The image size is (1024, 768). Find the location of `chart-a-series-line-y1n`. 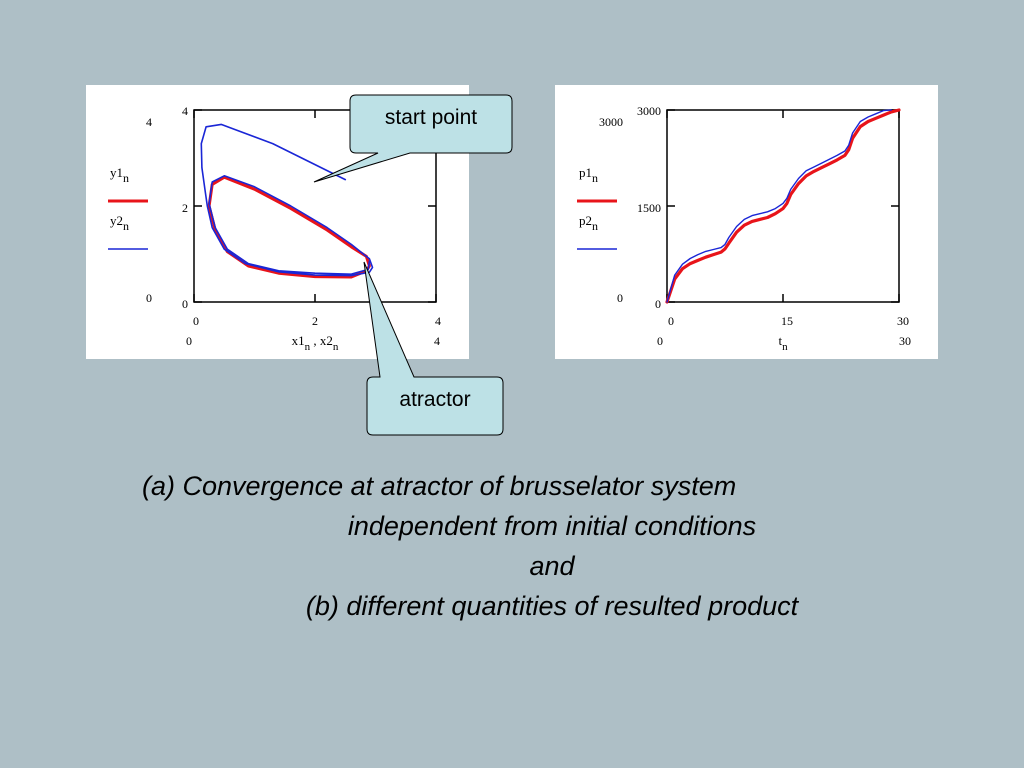

chart-a-series-line-y1n is located at coordinates (289, 227).